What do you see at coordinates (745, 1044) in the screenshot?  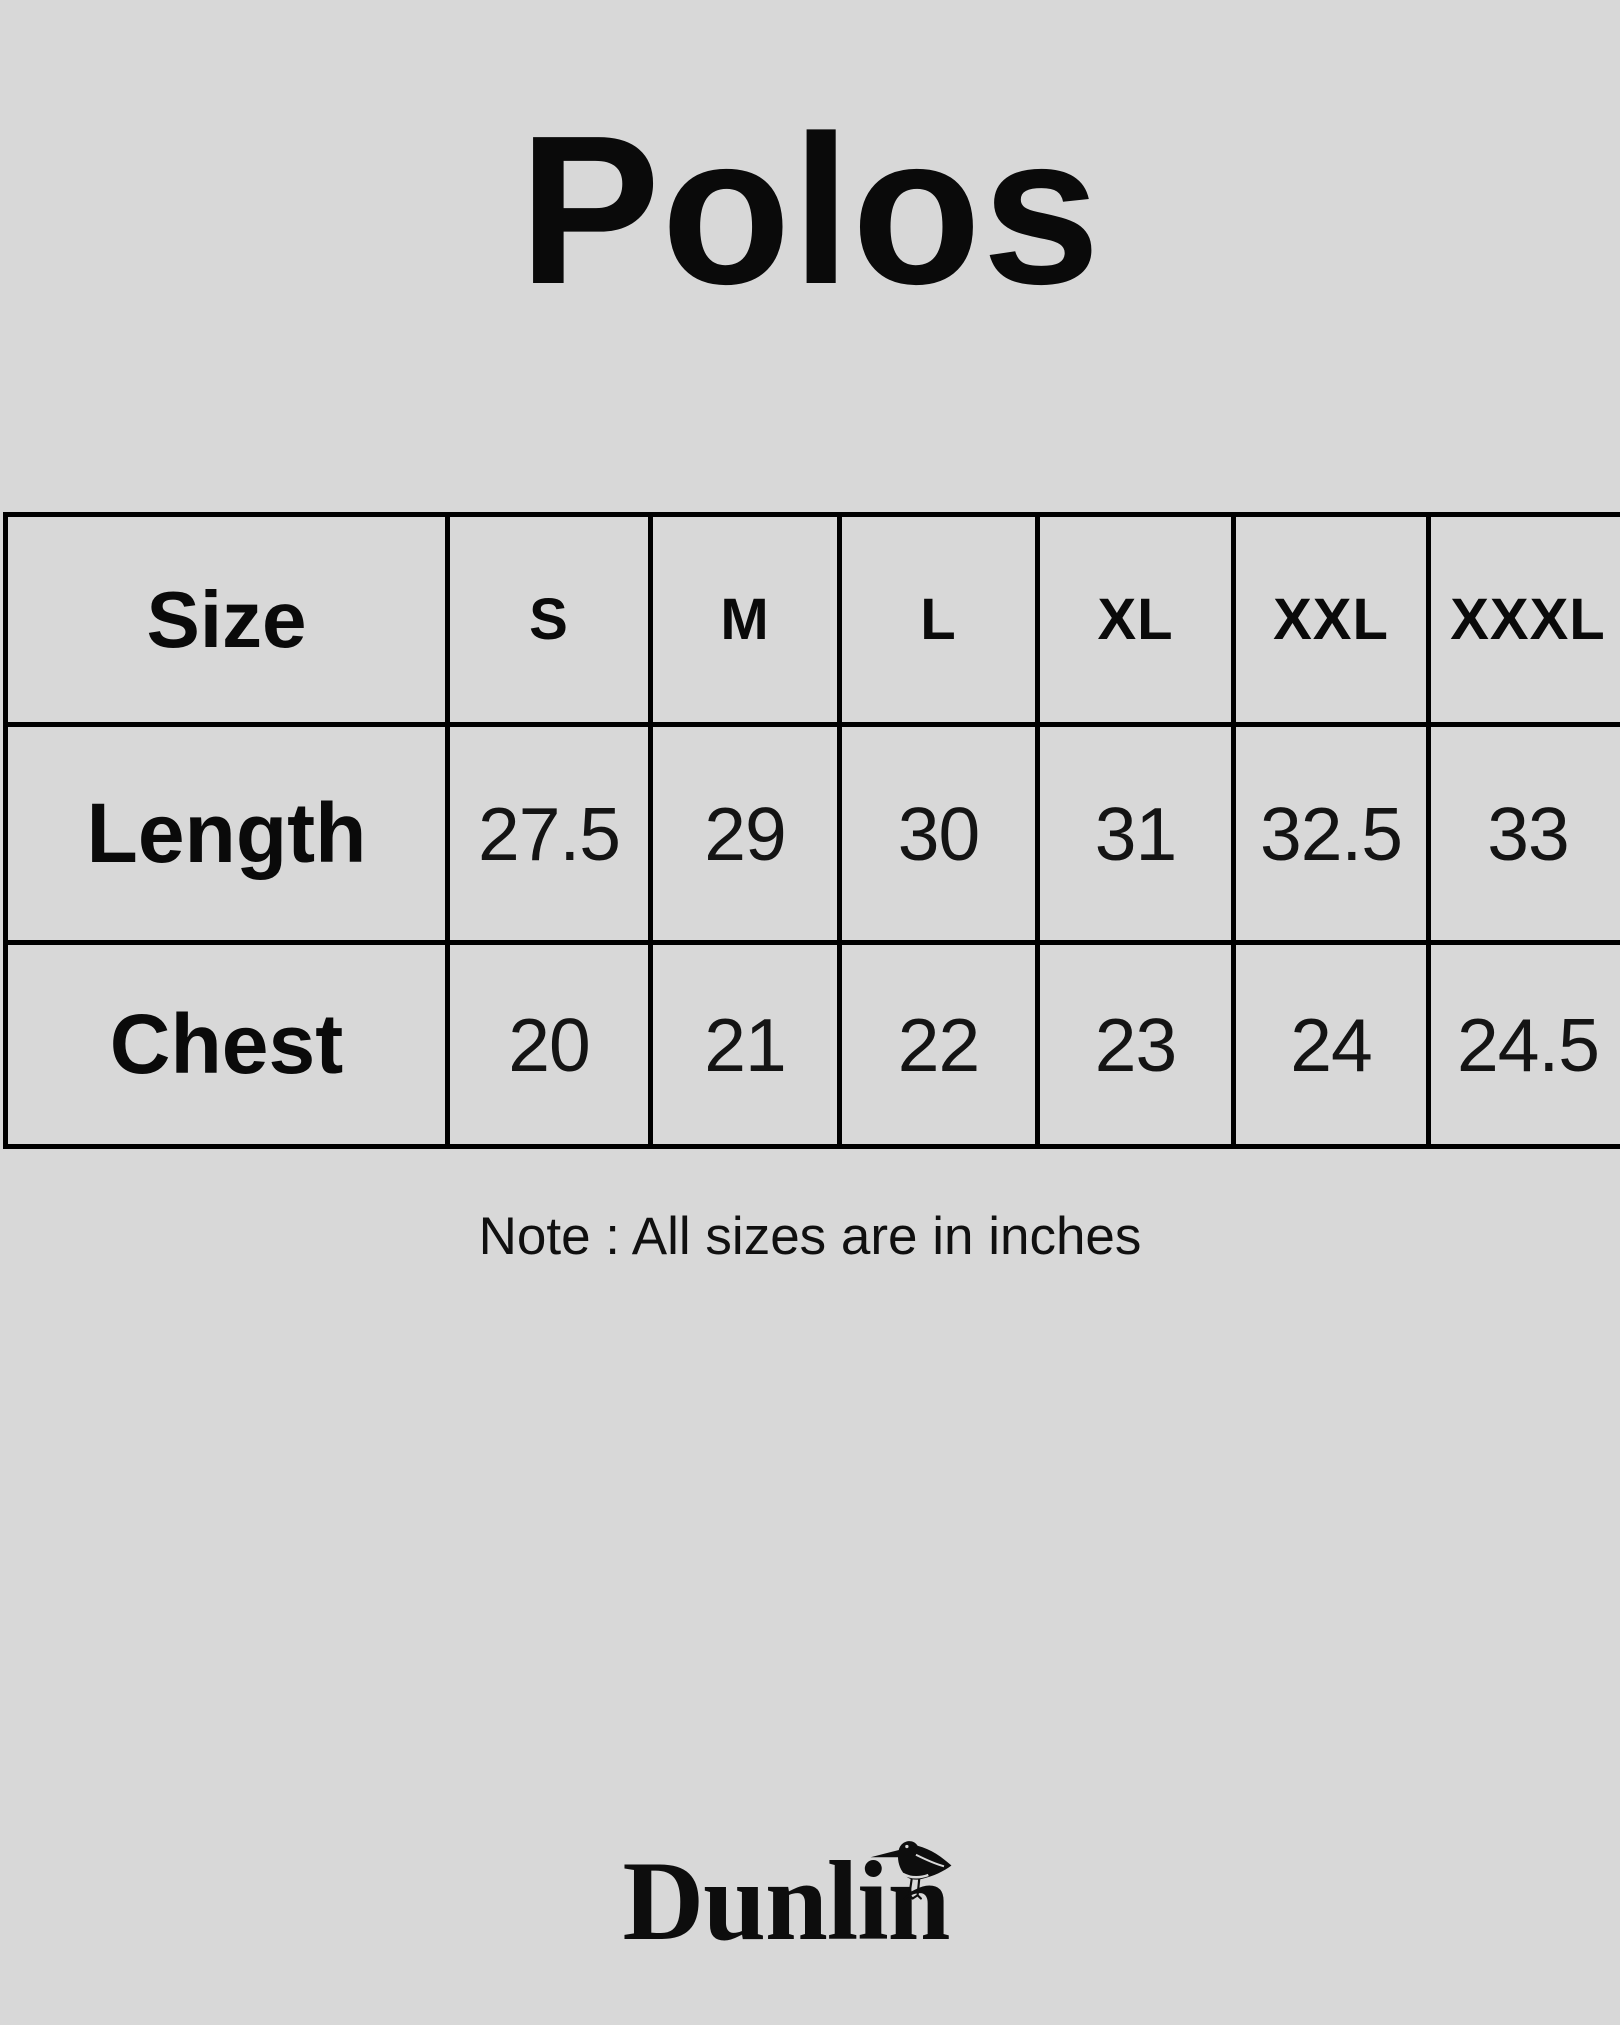 I see `chest-value-m: 21` at bounding box center [745, 1044].